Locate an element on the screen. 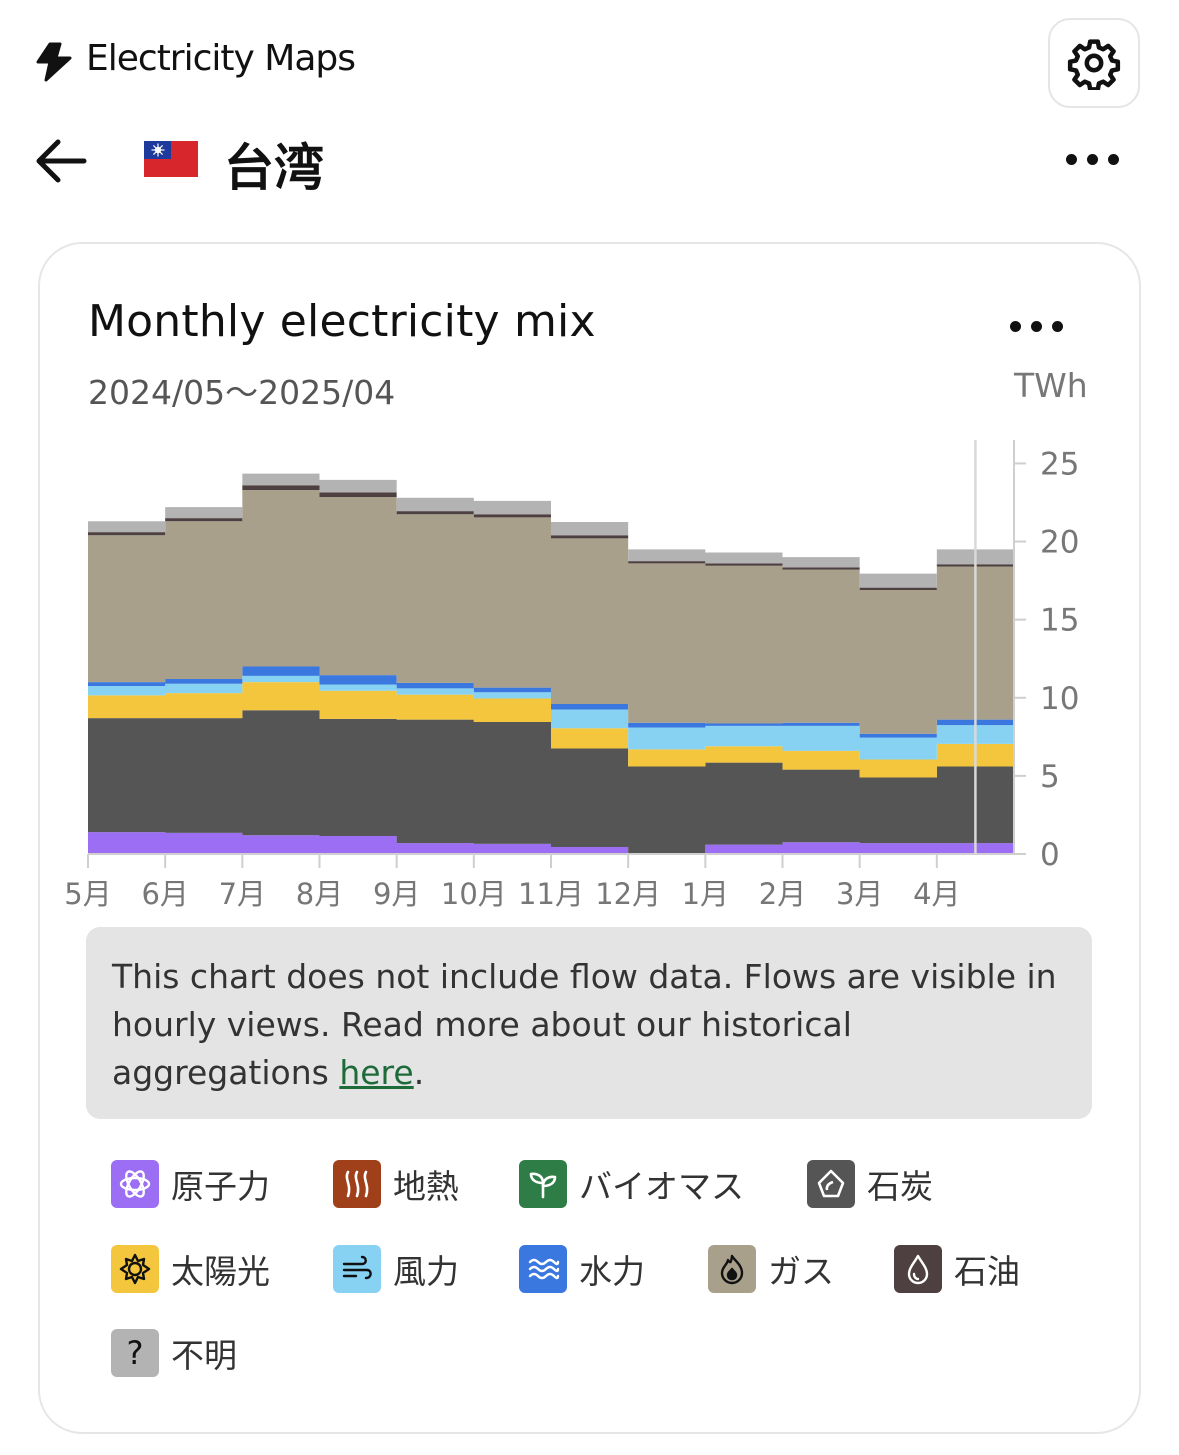 Image resolution: width=1179 pixels, height=1455 pixels. legend-item-geothermal: 地熱 is located at coordinates (396, 1184).